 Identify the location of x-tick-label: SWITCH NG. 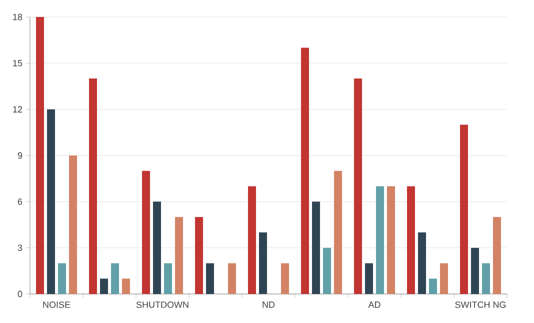
(480, 305).